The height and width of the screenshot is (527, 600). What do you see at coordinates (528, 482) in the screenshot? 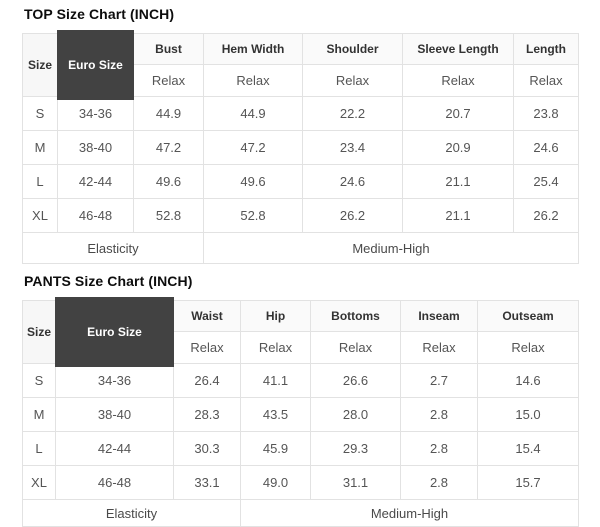
I see `value-cell: 15.7` at bounding box center [528, 482].